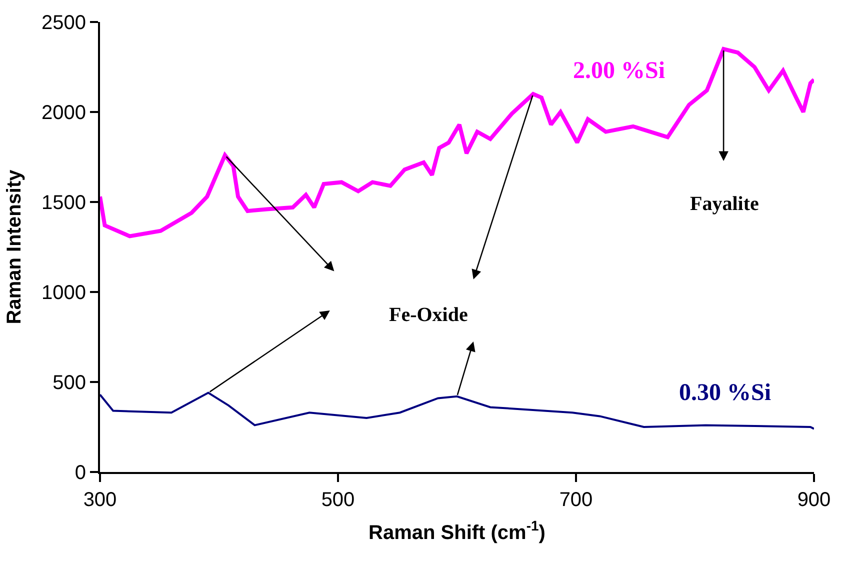  What do you see at coordinates (576, 500) in the screenshot?
I see `x-tick-label: 700` at bounding box center [576, 500].